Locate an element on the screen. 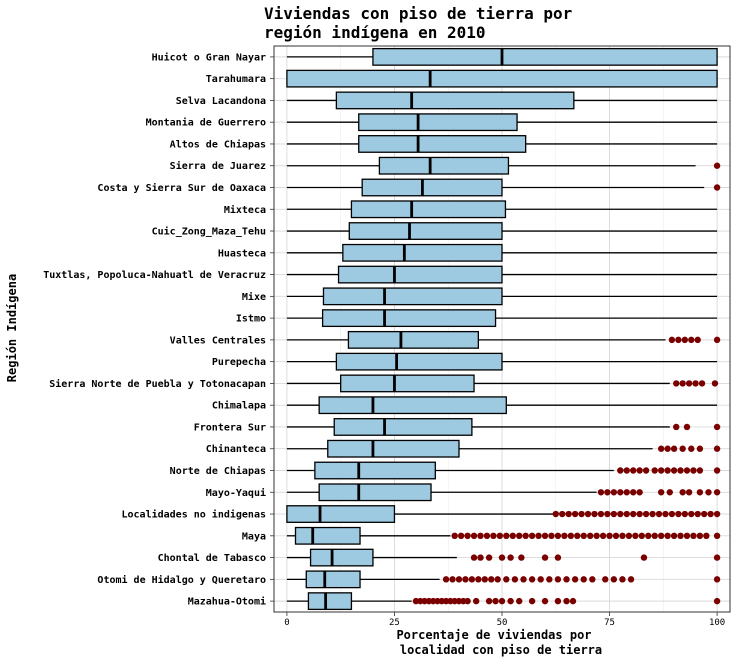 The width and height of the screenshot is (738, 663). category-label: Chimalapa is located at coordinates (239, 406).